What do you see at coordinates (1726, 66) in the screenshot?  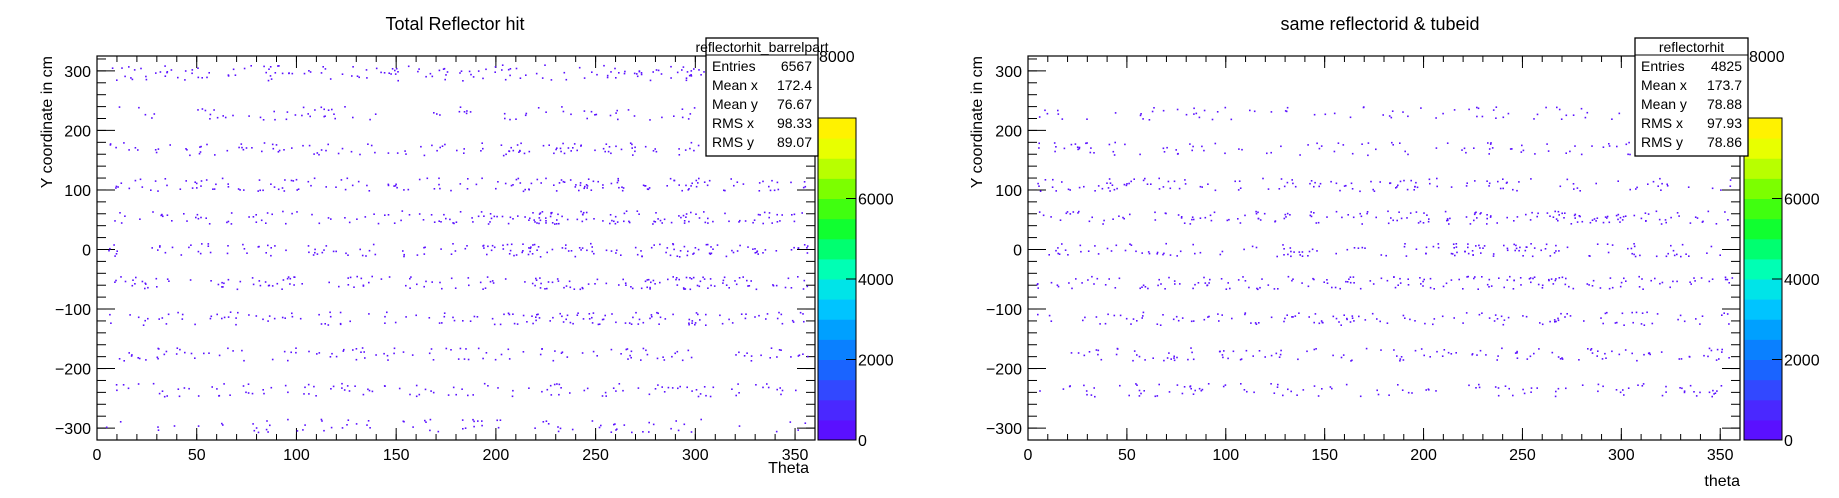 I see `stats-row-value: 4825` at bounding box center [1726, 66].